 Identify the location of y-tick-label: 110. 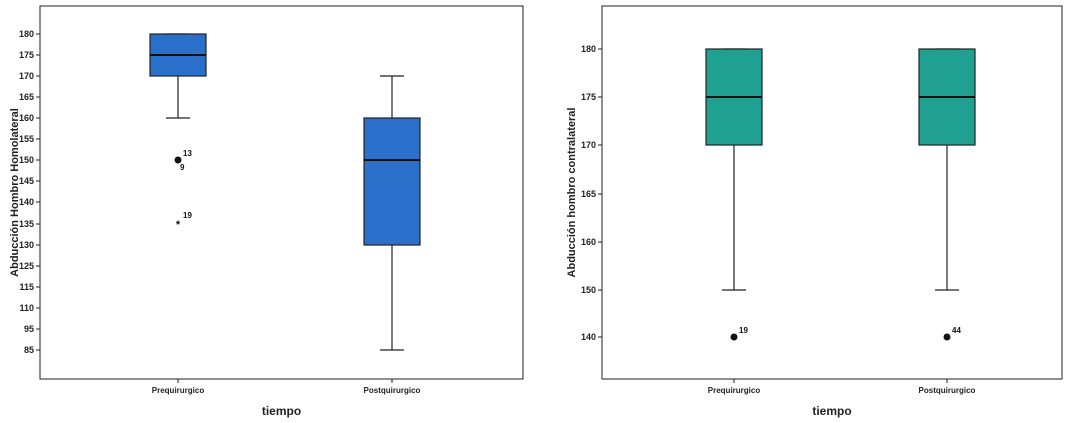
(26, 308).